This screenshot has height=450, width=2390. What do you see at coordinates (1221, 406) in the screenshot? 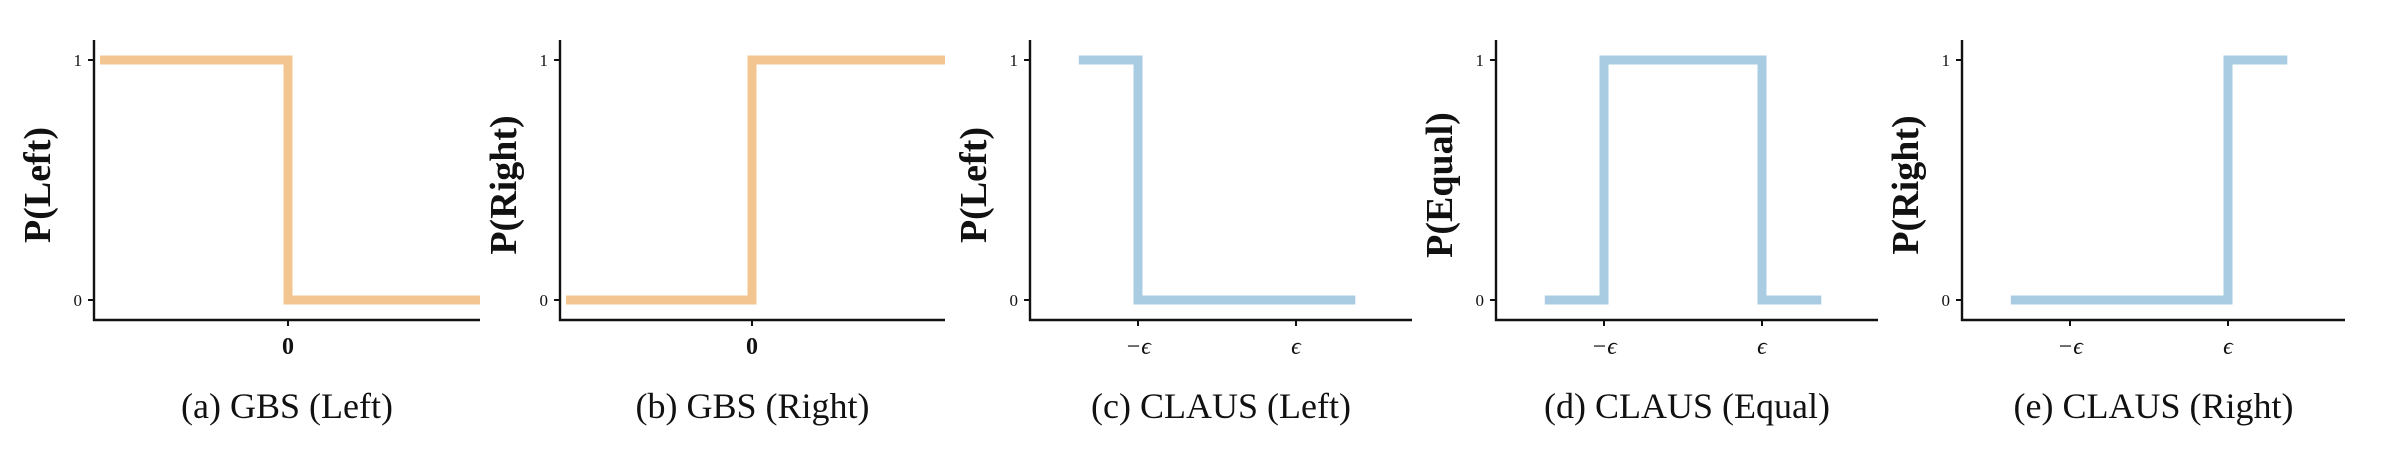
I see `panel-caption: (c) CLAUS (Left)` at bounding box center [1221, 406].